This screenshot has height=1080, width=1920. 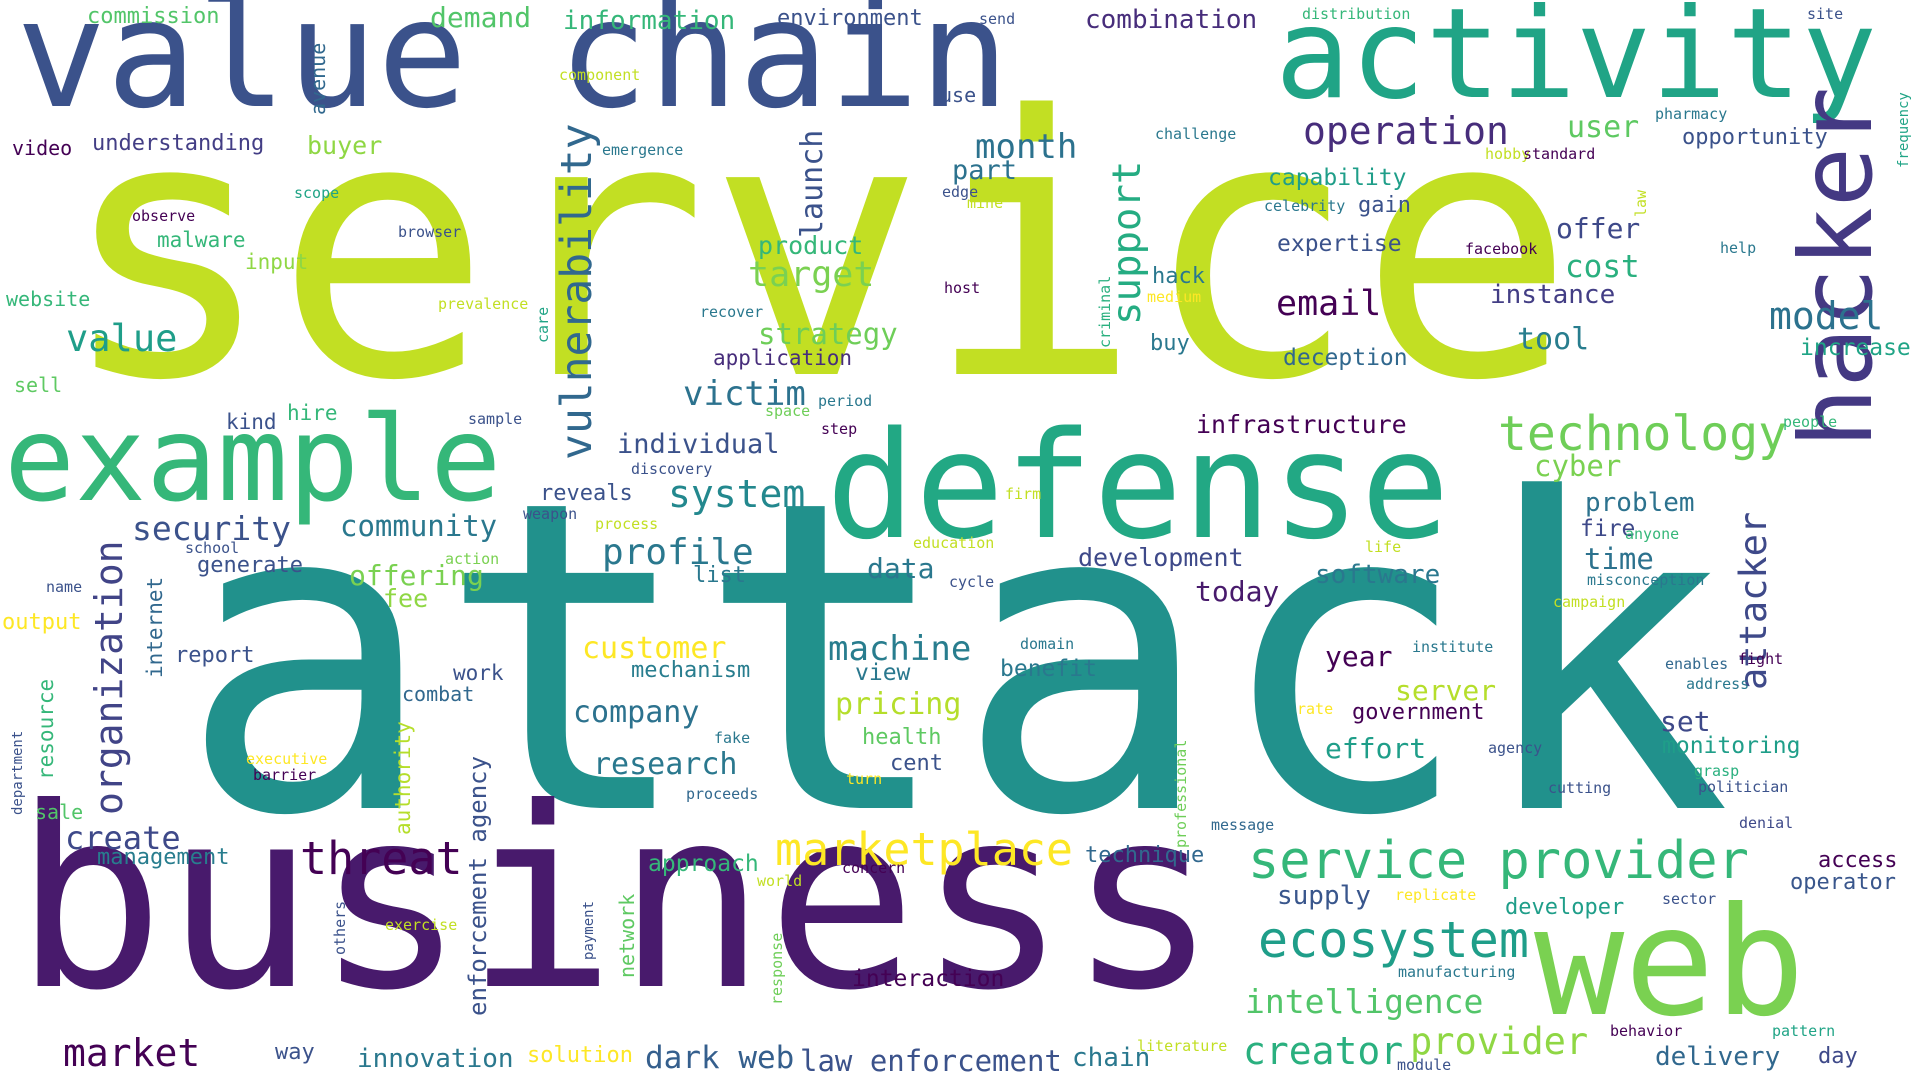 What do you see at coordinates (1553, 339) in the screenshot?
I see `word: tool` at bounding box center [1553, 339].